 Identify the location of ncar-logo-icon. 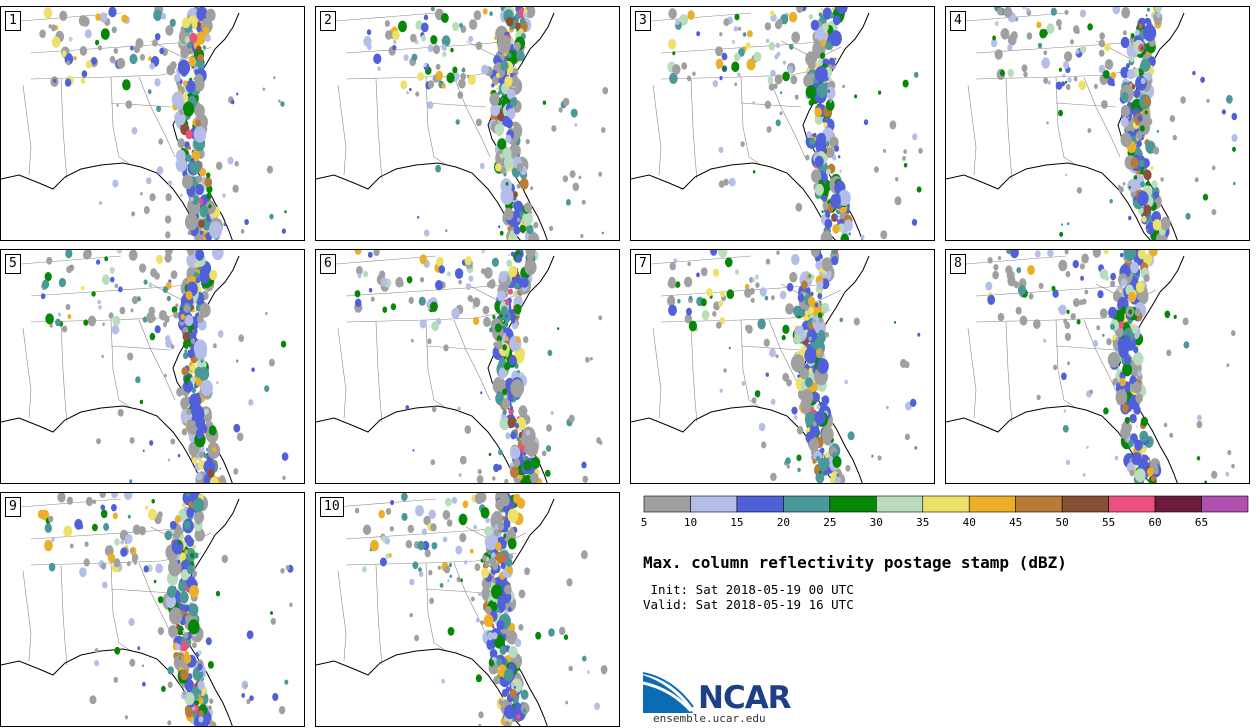
(668, 692).